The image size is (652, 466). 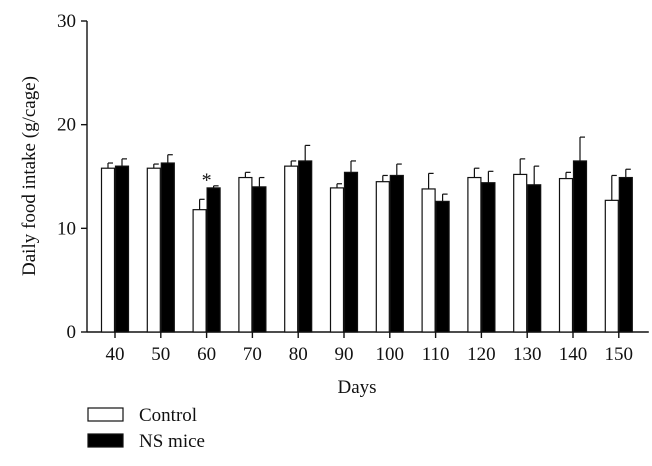 What do you see at coordinates (390, 354) in the screenshot?
I see `x-tick-label: 100` at bounding box center [390, 354].